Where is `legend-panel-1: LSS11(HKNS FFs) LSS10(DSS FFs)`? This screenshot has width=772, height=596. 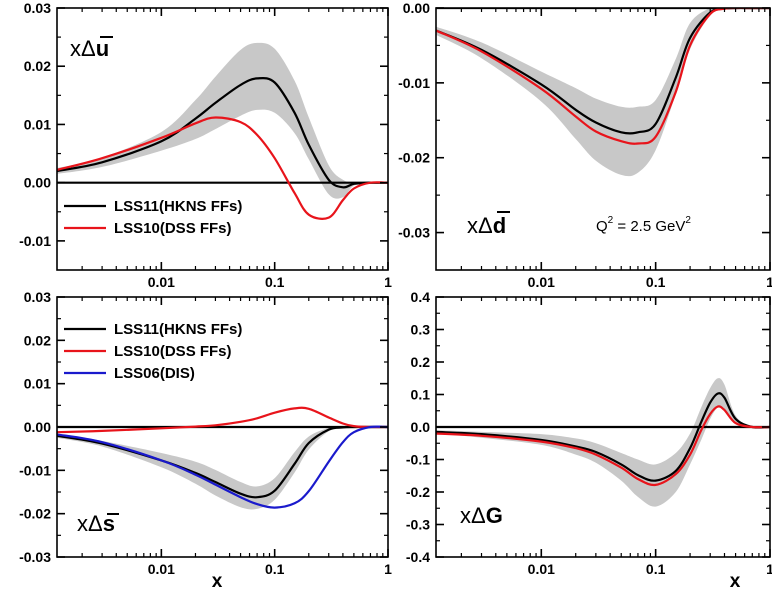
legend-panel-1: LSS11(HKNS FFs) LSS10(DSS FFs) is located at coordinates (153, 217).